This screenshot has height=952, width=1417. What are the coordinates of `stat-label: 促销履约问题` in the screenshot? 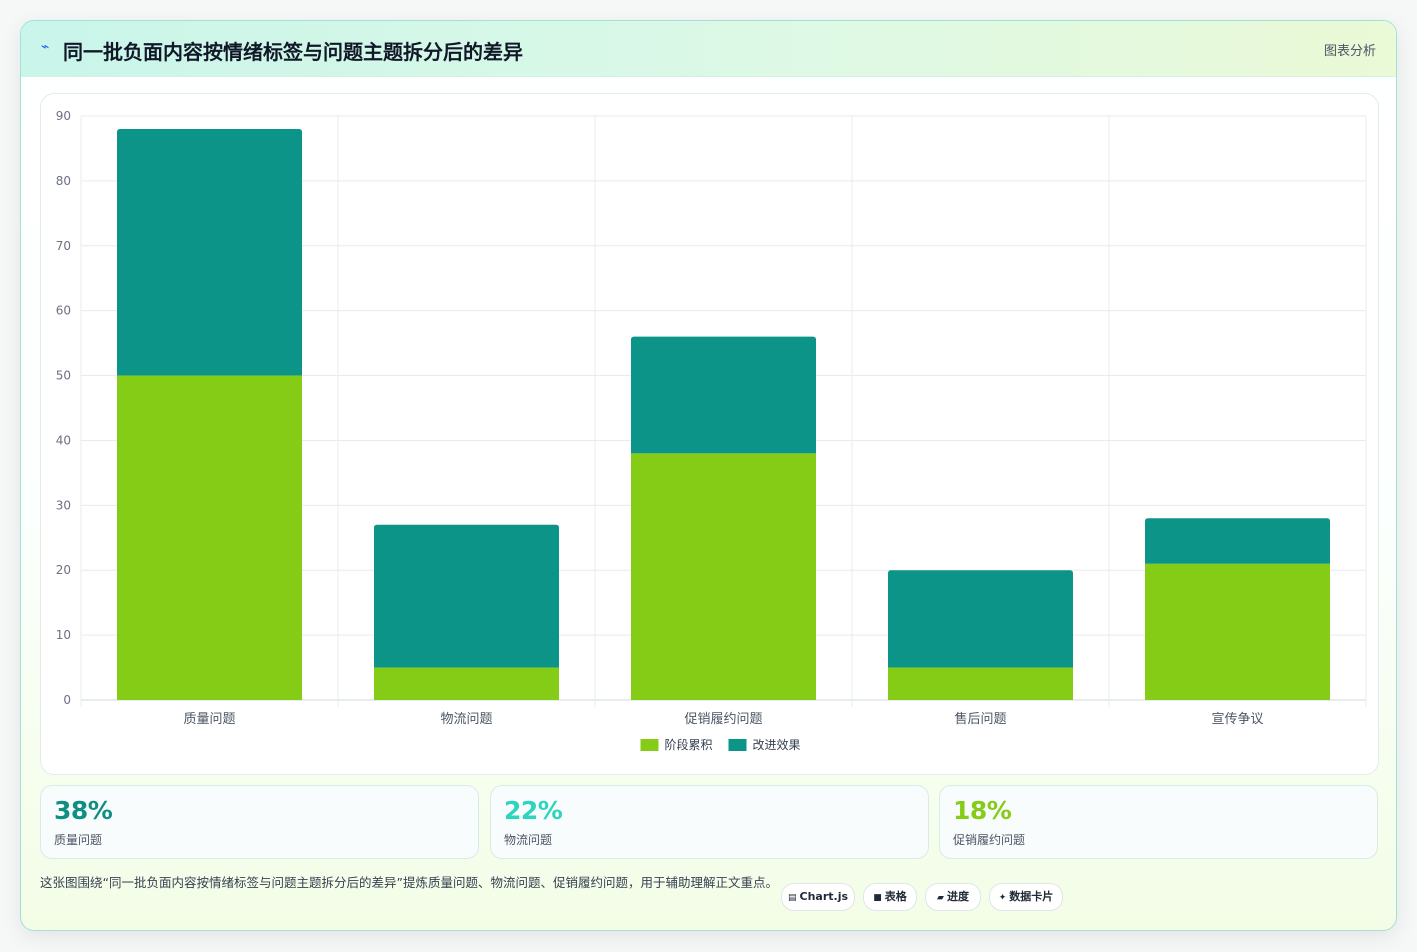 It's located at (989, 840).